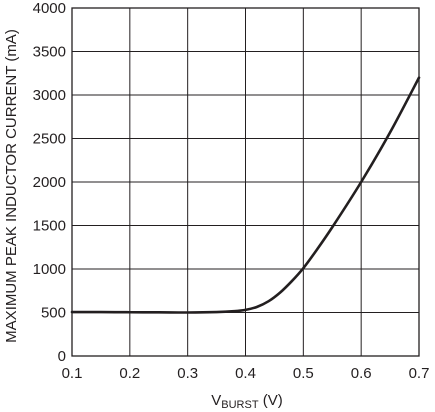 This screenshot has height=412, width=435. Describe the element at coordinates (49, 52) in the screenshot. I see `y-tick-label: 3500` at that location.